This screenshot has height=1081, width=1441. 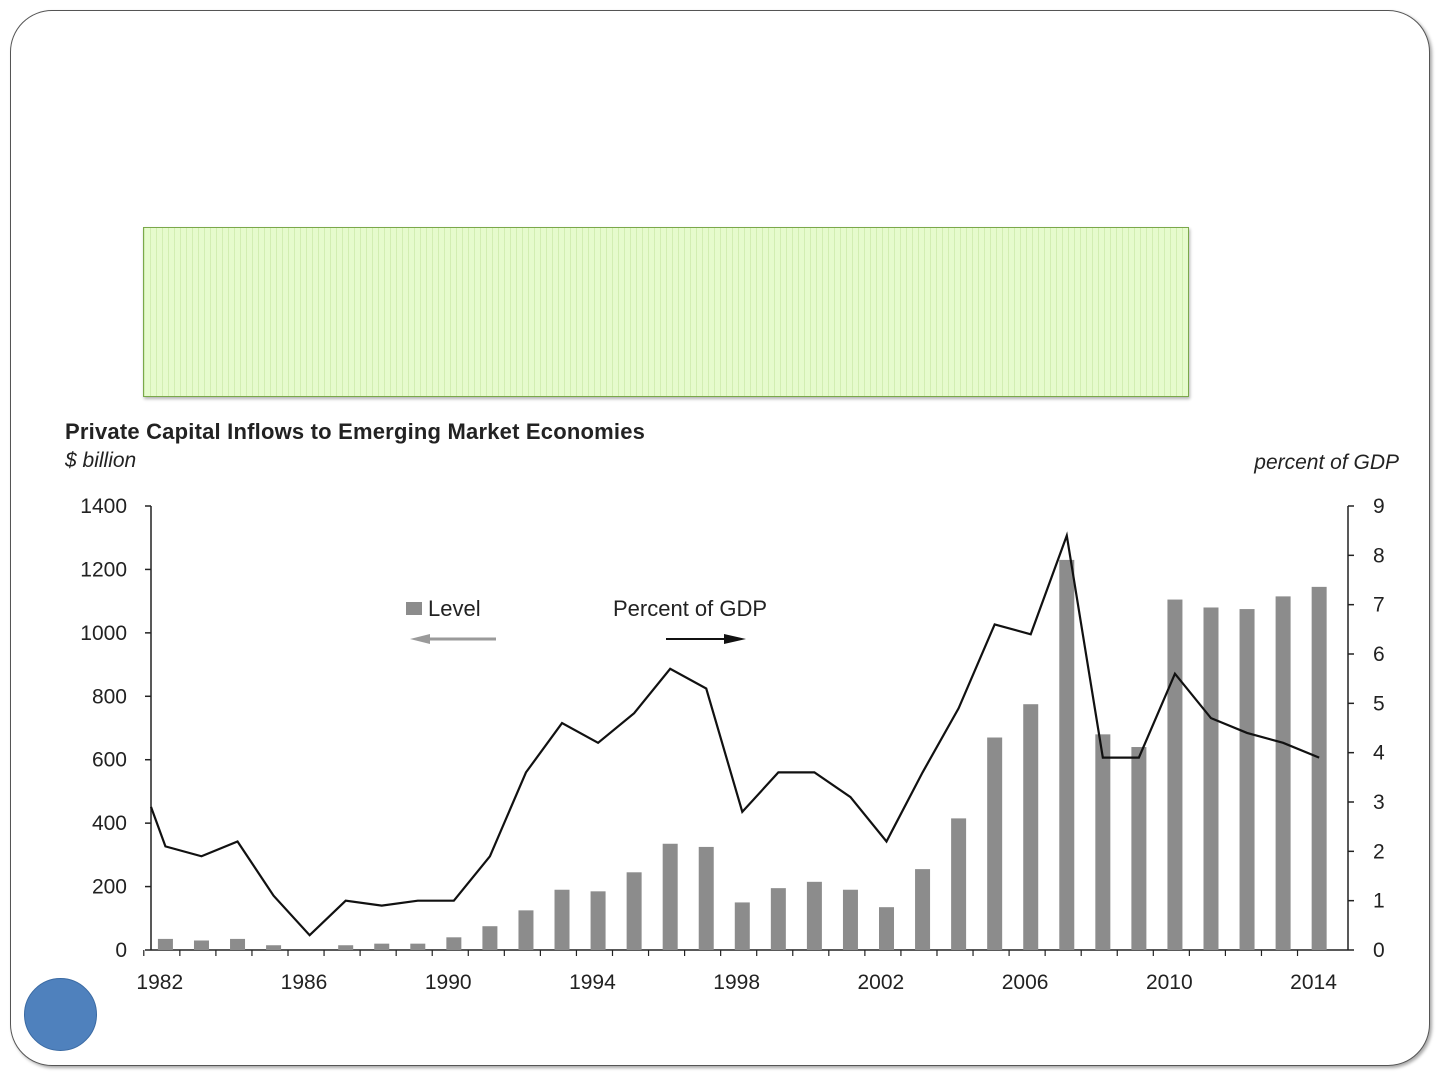 What do you see at coordinates (453, 639) in the screenshot?
I see `legend-left-arrow-icon` at bounding box center [453, 639].